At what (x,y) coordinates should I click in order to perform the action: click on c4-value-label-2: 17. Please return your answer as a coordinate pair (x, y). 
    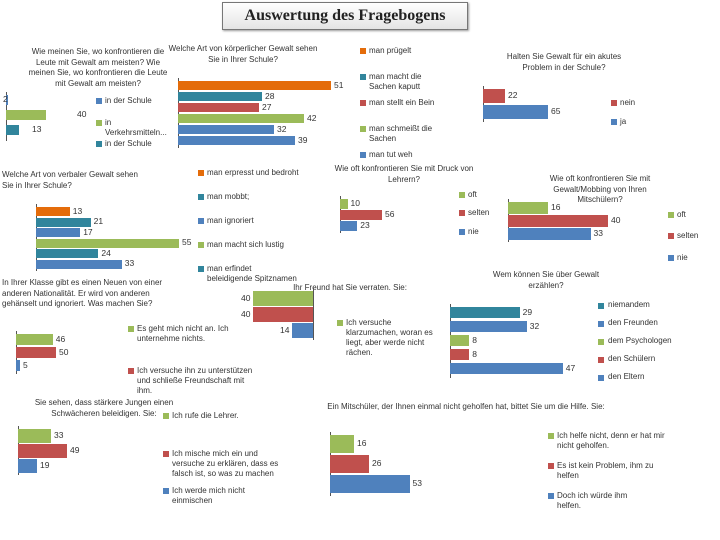
    Looking at the image, I should click on (88, 231).